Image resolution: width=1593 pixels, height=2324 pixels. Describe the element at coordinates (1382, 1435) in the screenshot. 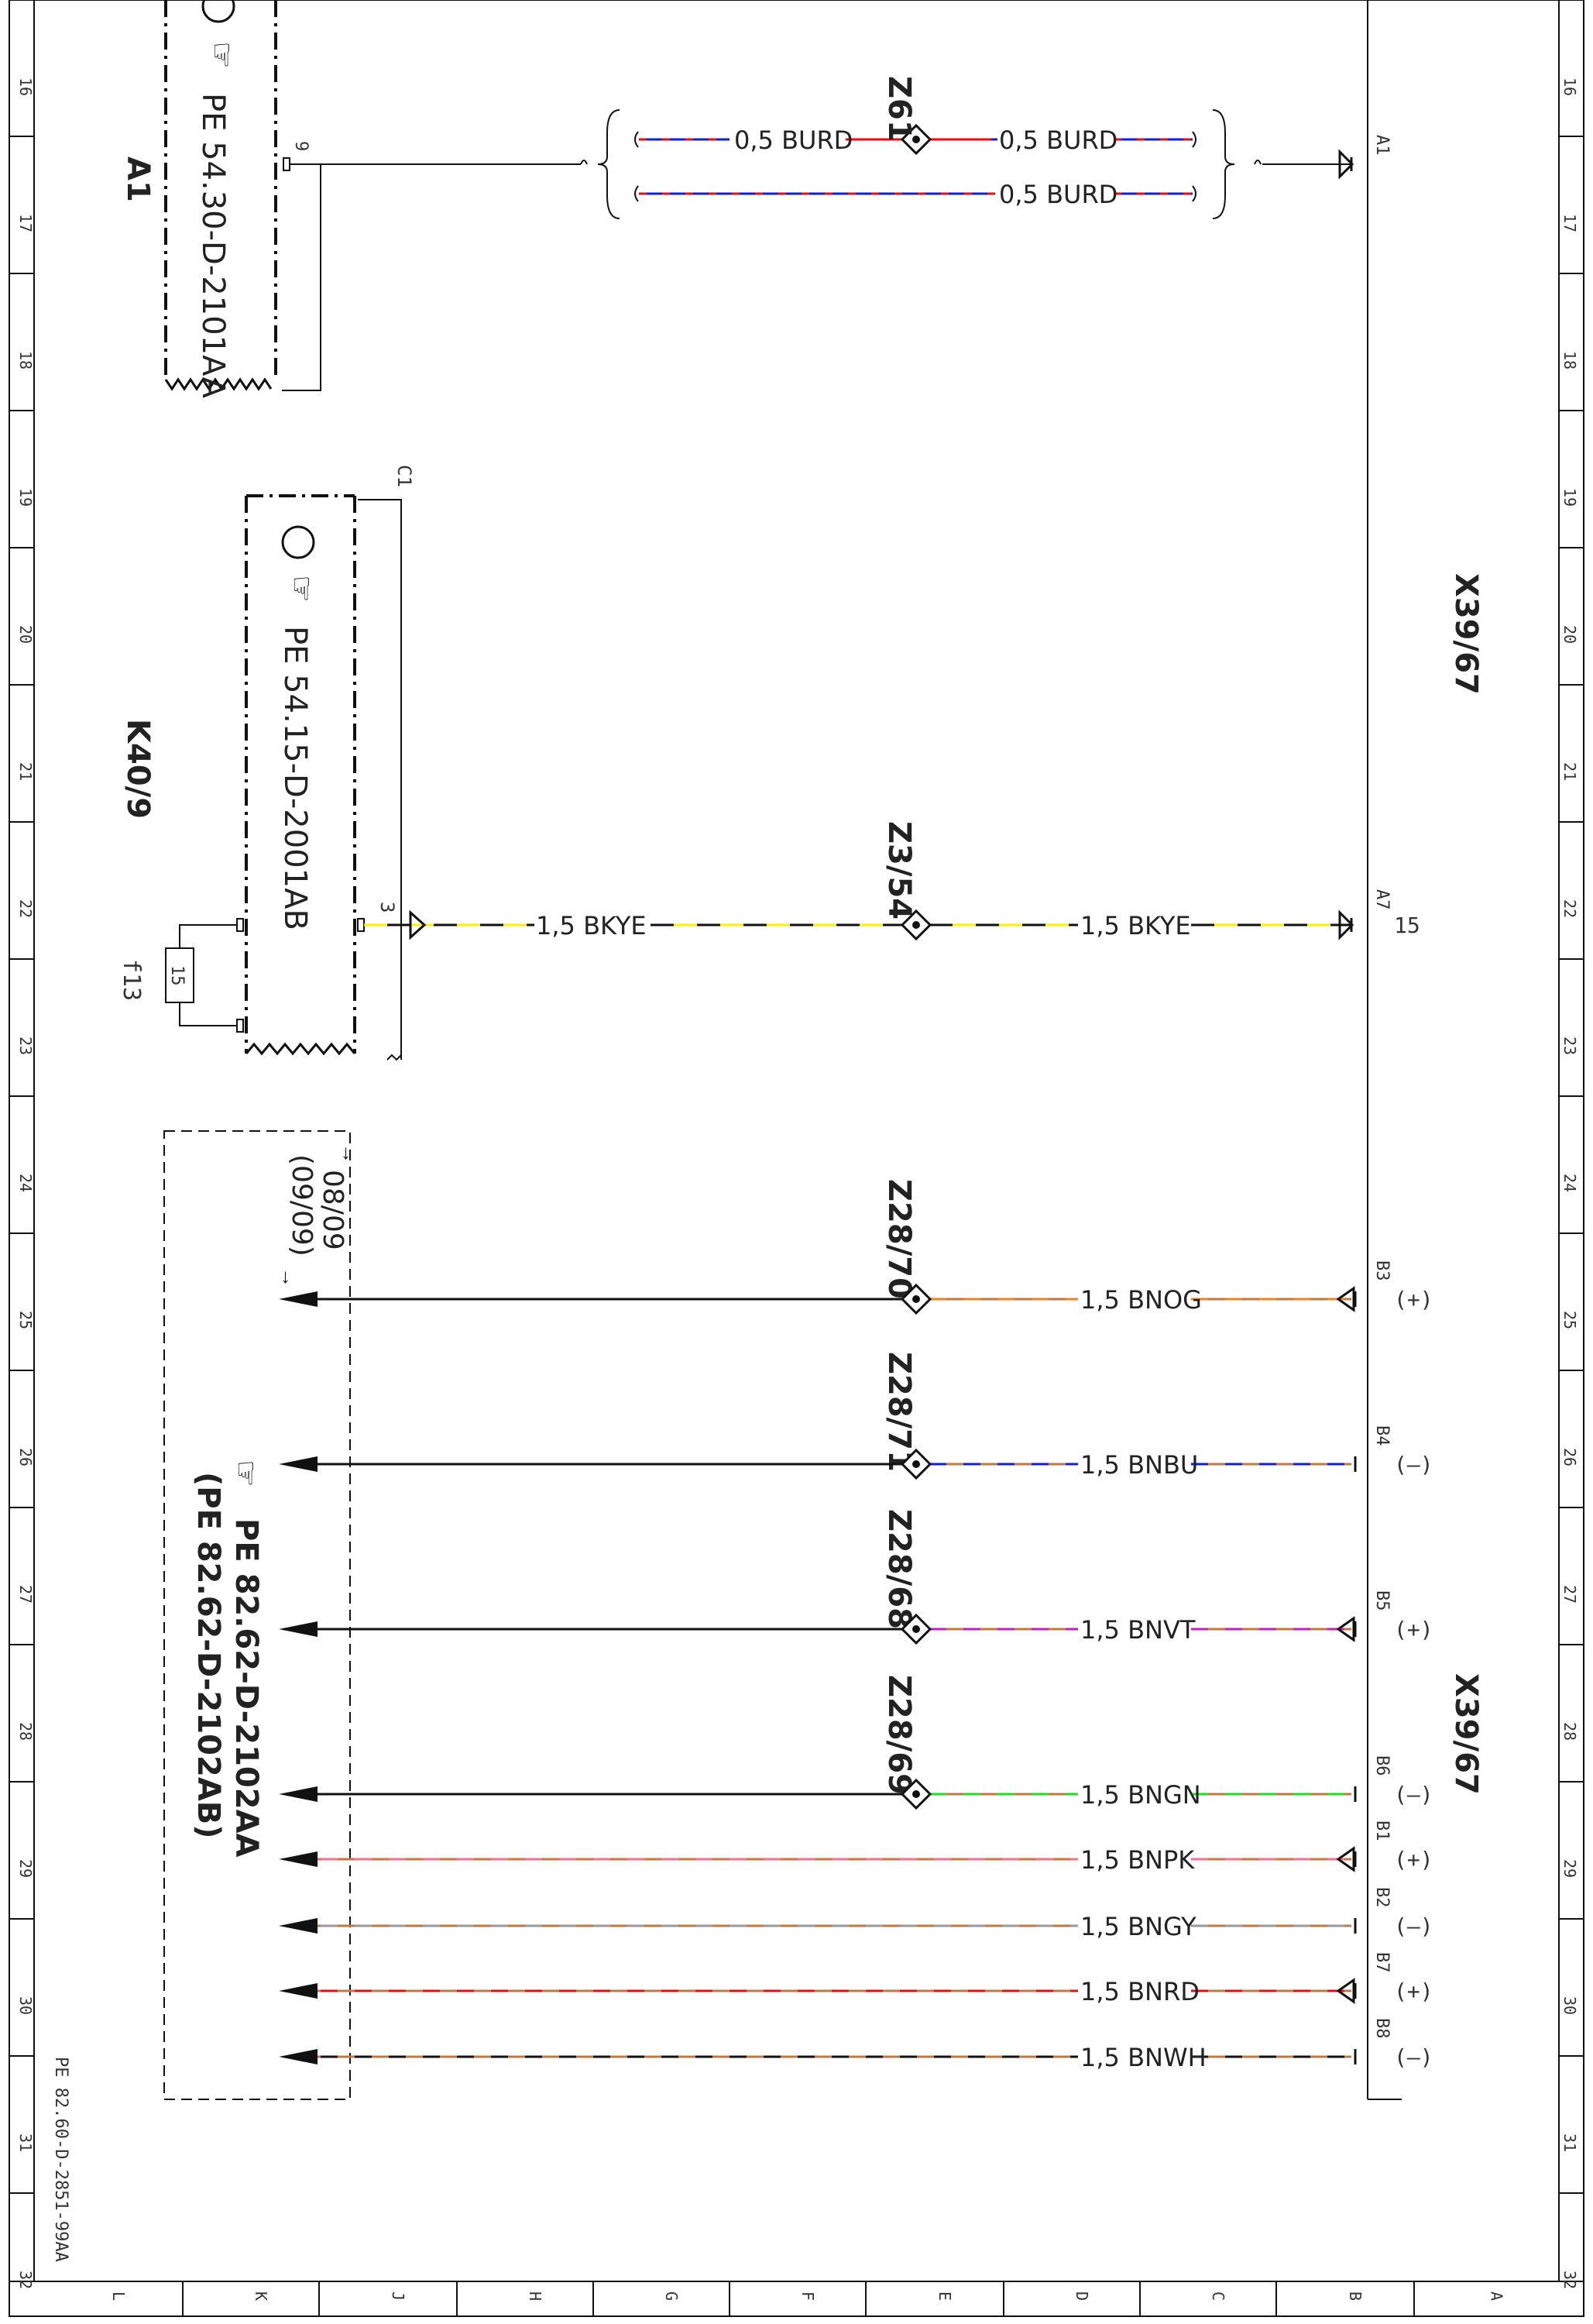

I see `pin-label: B4` at that location.